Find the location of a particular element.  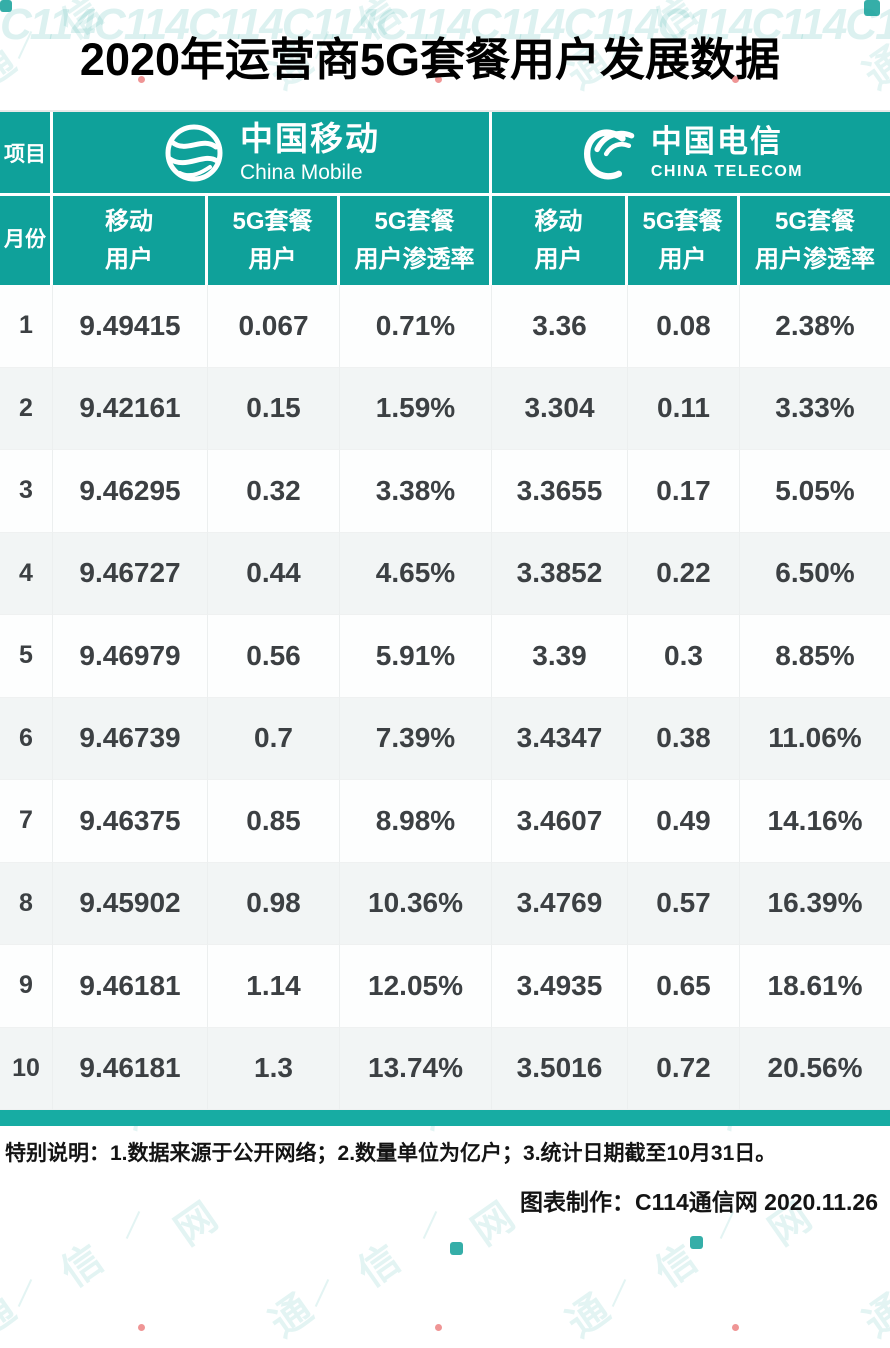

china-telecom-logo-icon is located at coordinates (609, 154).